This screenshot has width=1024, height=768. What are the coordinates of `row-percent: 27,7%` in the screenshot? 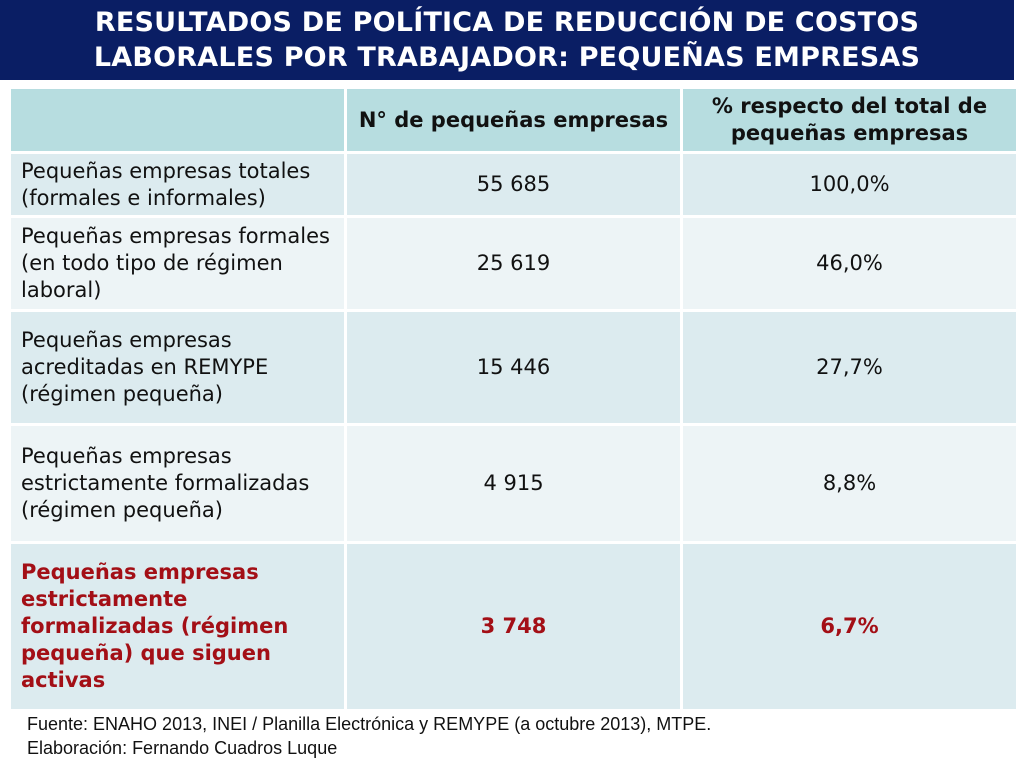 It's located at (849, 367).